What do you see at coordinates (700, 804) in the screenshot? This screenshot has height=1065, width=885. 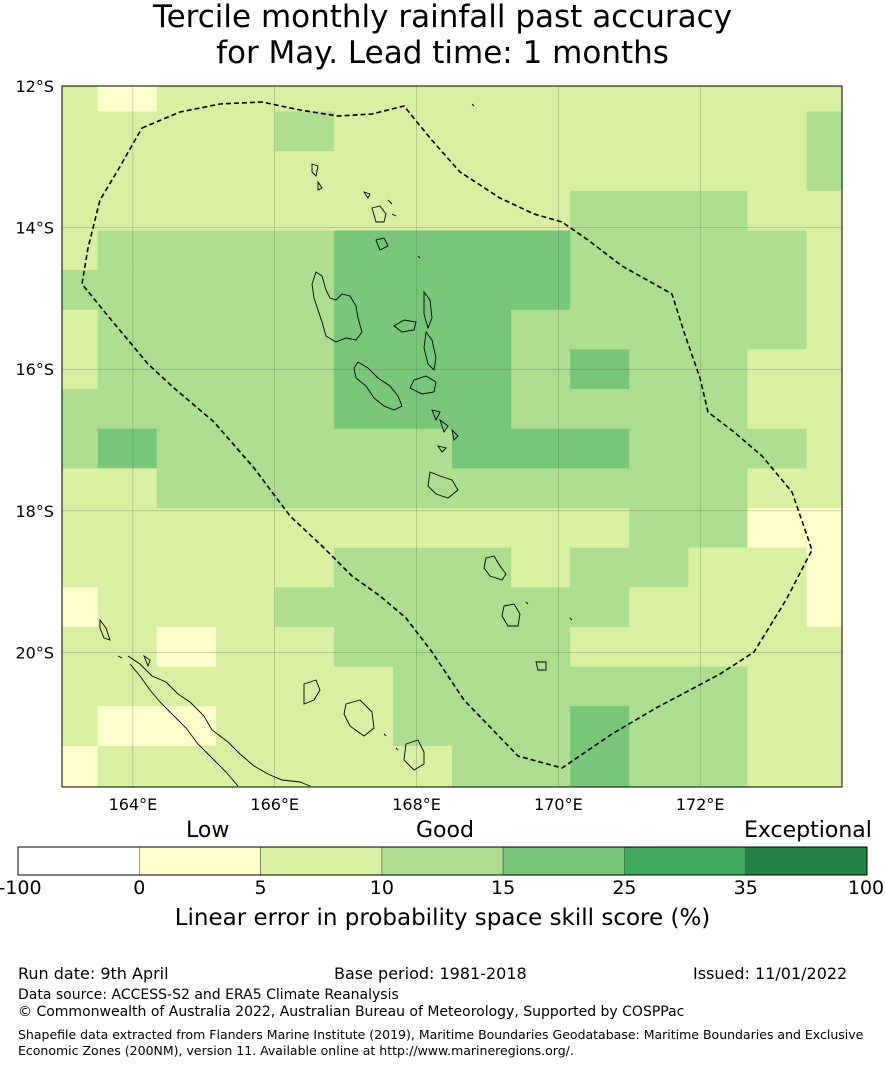 I see `lon-tick-label: 172°E` at bounding box center [700, 804].